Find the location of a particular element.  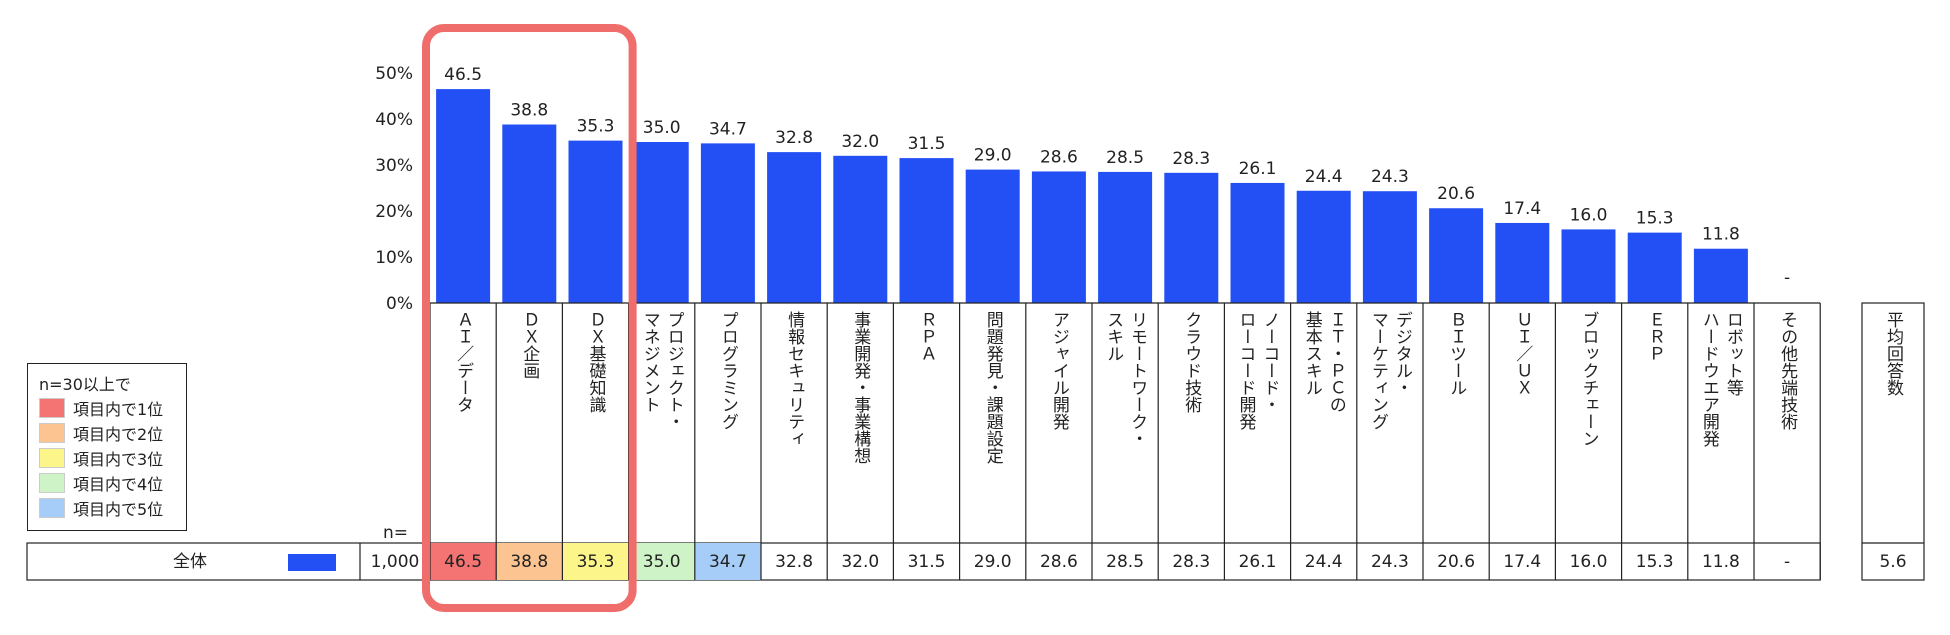

bar-value-label: 24.4 is located at coordinates (1324, 177).